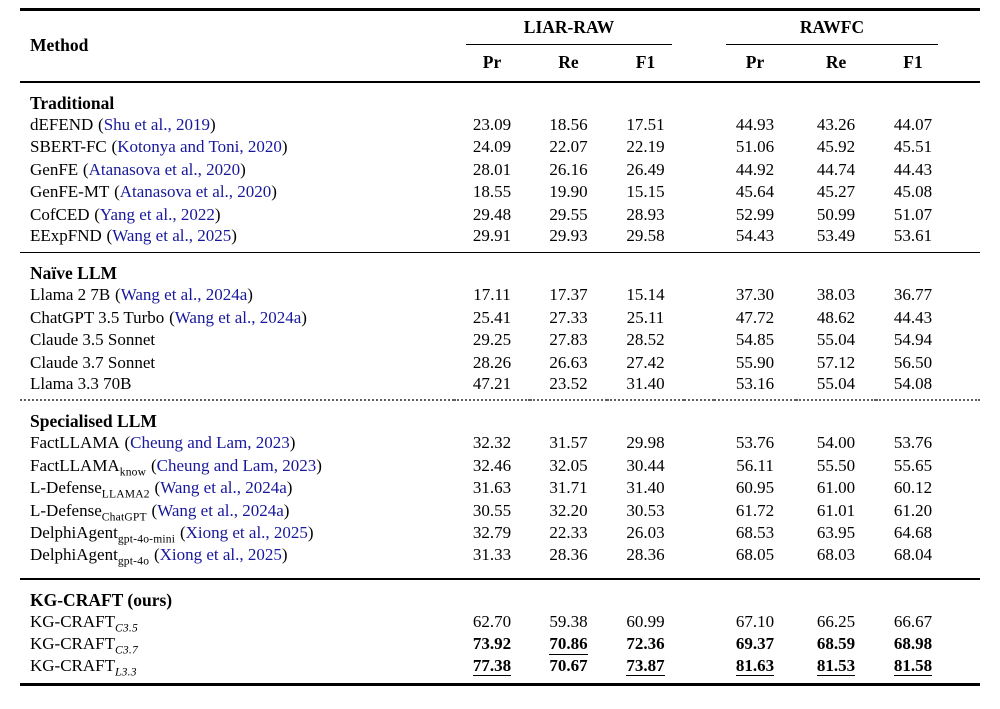 The image size is (1000, 709). Describe the element at coordinates (755, 644) in the screenshot. I see `metric-value: 69.37` at that location.